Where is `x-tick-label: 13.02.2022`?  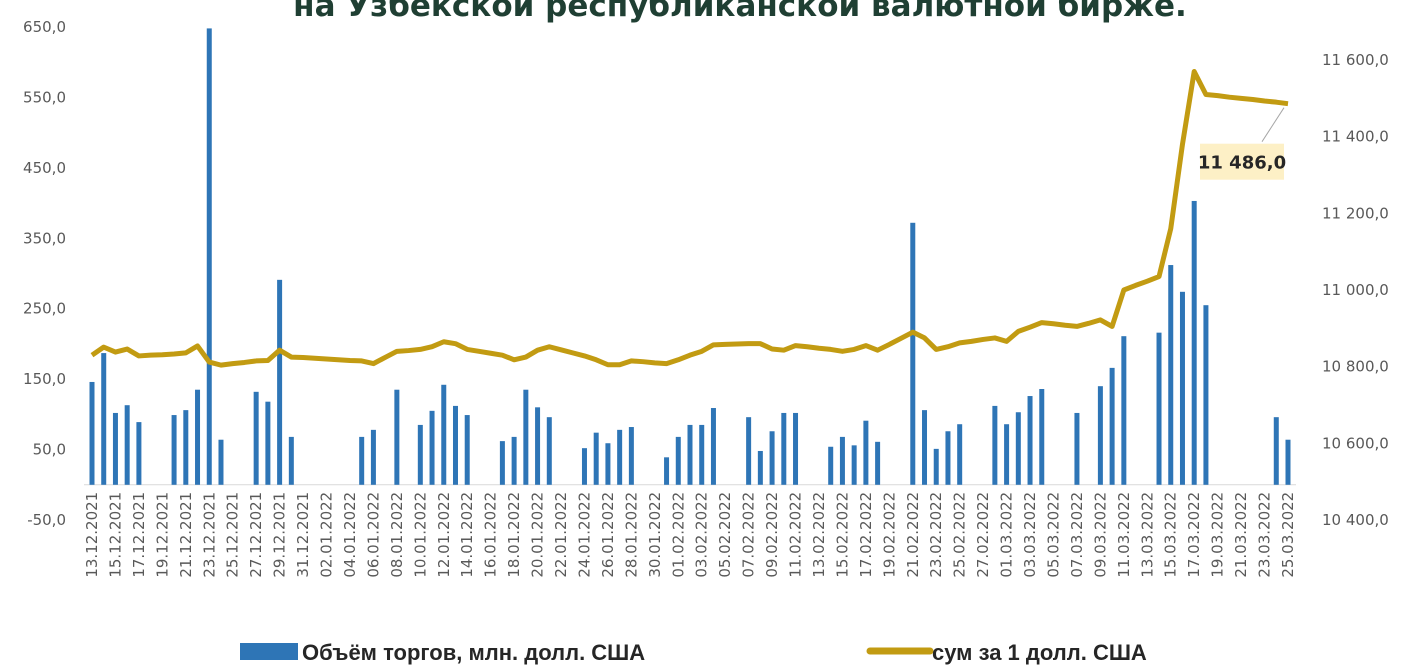
x-tick-label: 13.02.2022 is located at coordinates (819, 535).